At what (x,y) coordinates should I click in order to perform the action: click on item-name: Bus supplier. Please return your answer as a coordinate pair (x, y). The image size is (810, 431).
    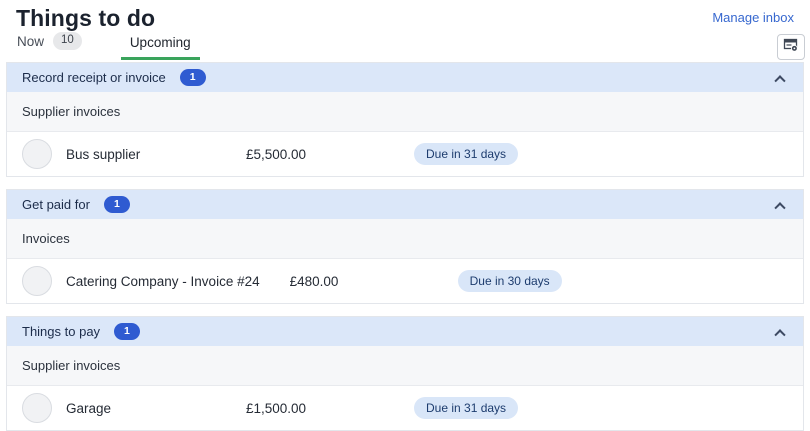
    Looking at the image, I should click on (103, 154).